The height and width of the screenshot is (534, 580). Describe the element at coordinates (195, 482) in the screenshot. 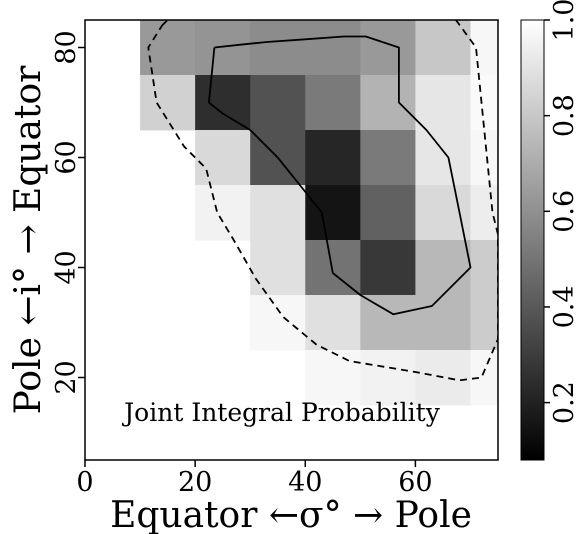

I see `x-tick-label: 20` at that location.